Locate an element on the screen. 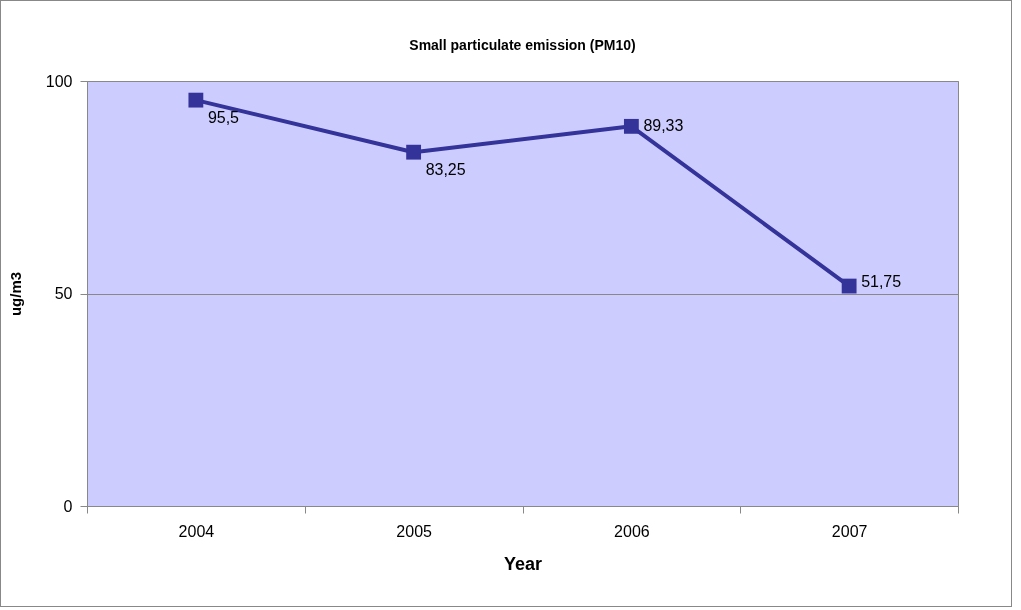 Image resolution: width=1021 pixels, height=610 pixels. y-tick-label: 50 is located at coordinates (63, 293).